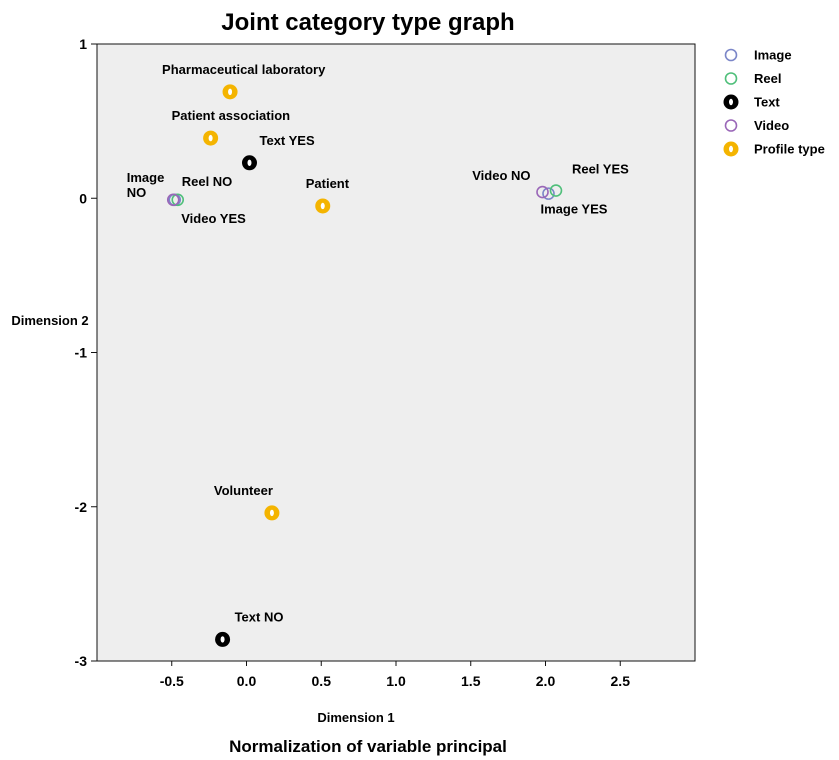 The height and width of the screenshot is (760, 839). I want to click on point-text-yes-centre, so click(249, 162).